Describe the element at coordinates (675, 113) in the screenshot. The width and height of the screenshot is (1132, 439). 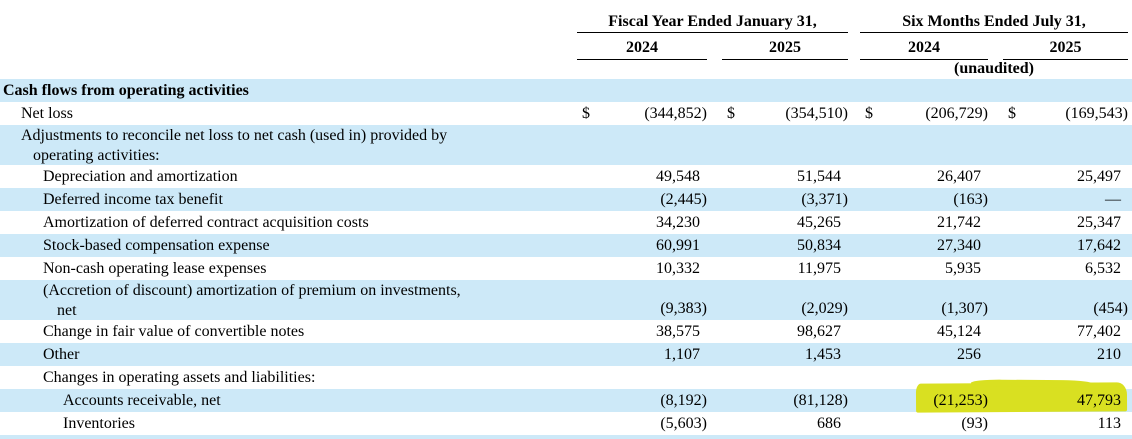
I see `cell-value: (344,852)` at that location.